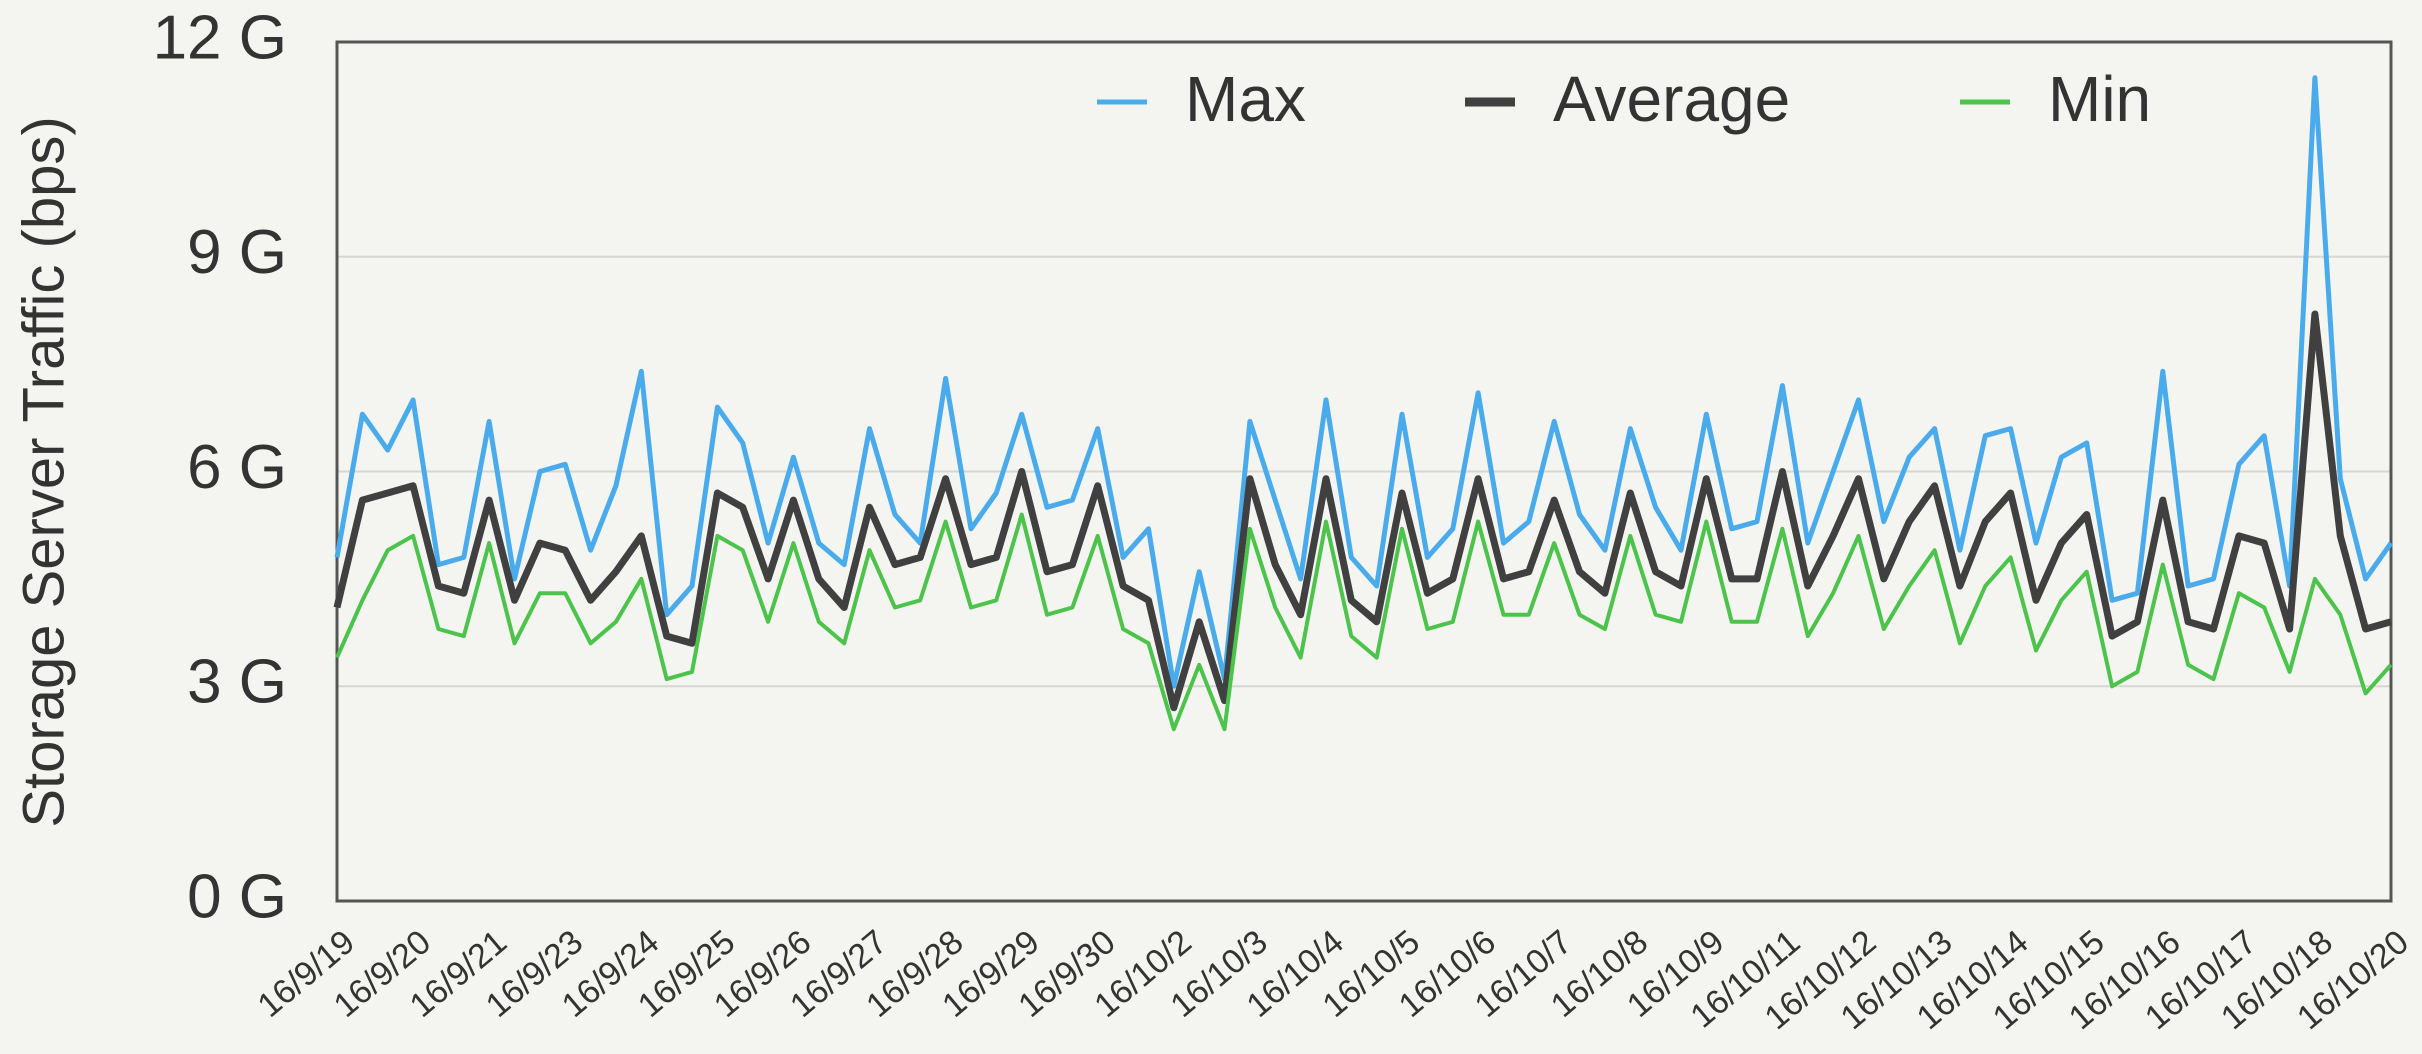 The image size is (2422, 1054). What do you see at coordinates (237, 682) in the screenshot?
I see `y-tick-label: 3 G` at bounding box center [237, 682].